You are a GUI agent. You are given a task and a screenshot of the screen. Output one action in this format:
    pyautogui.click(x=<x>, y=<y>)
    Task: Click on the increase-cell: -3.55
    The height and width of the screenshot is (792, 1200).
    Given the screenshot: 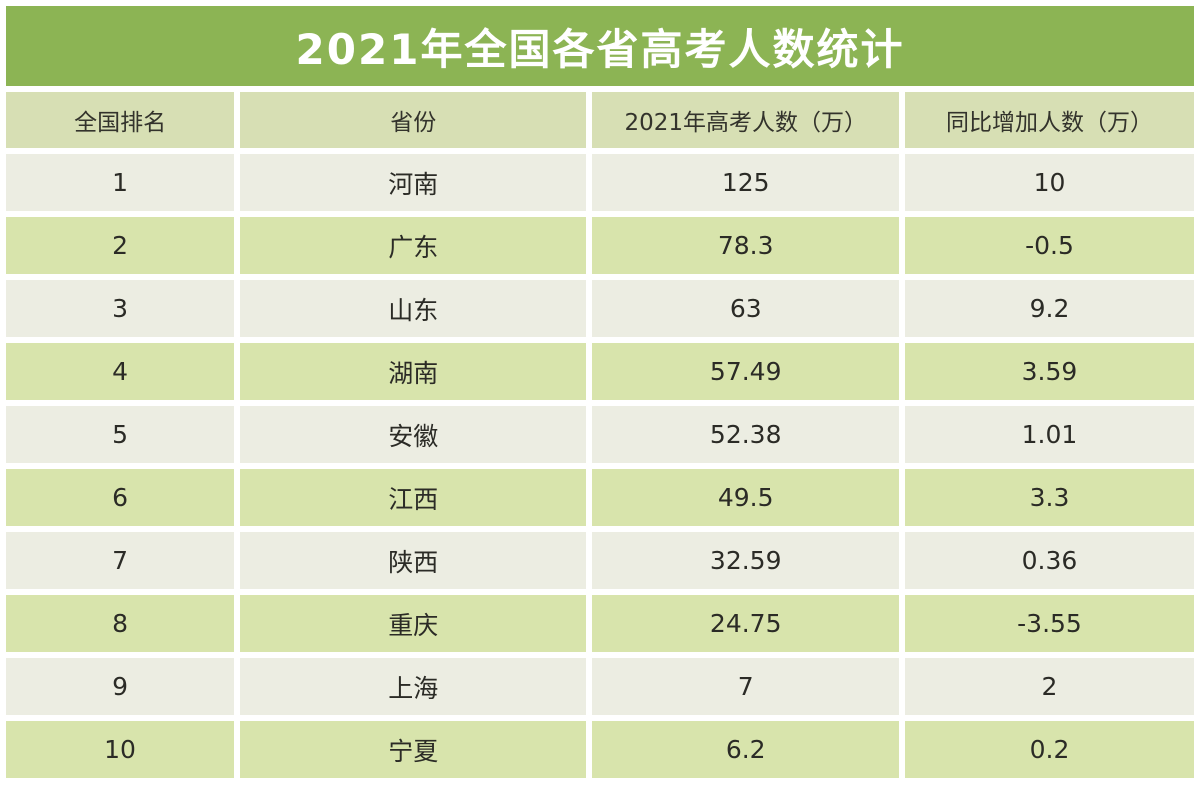 What is the action you would take?
    pyautogui.click(x=1049, y=623)
    